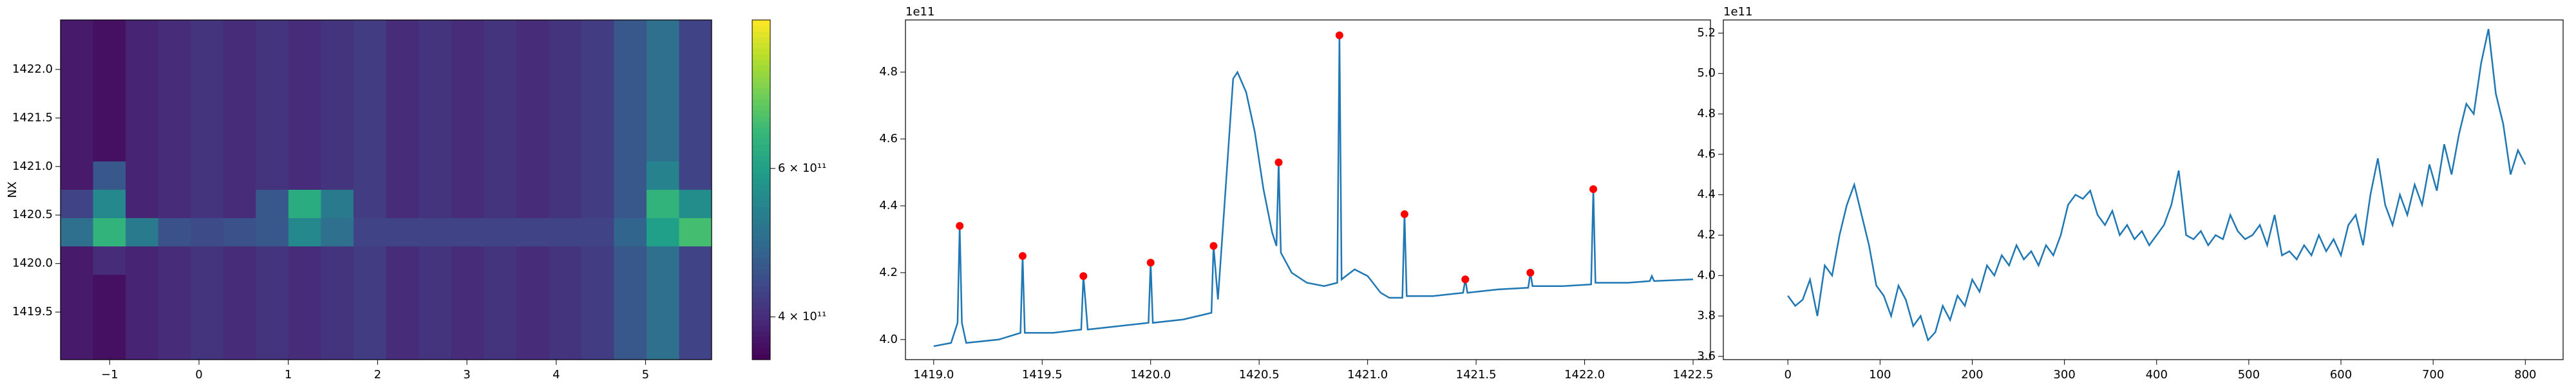 The height and width of the screenshot is (386, 2576). Describe the element at coordinates (1706, 356) in the screenshot. I see `y-tick-label: 3.6` at that location.